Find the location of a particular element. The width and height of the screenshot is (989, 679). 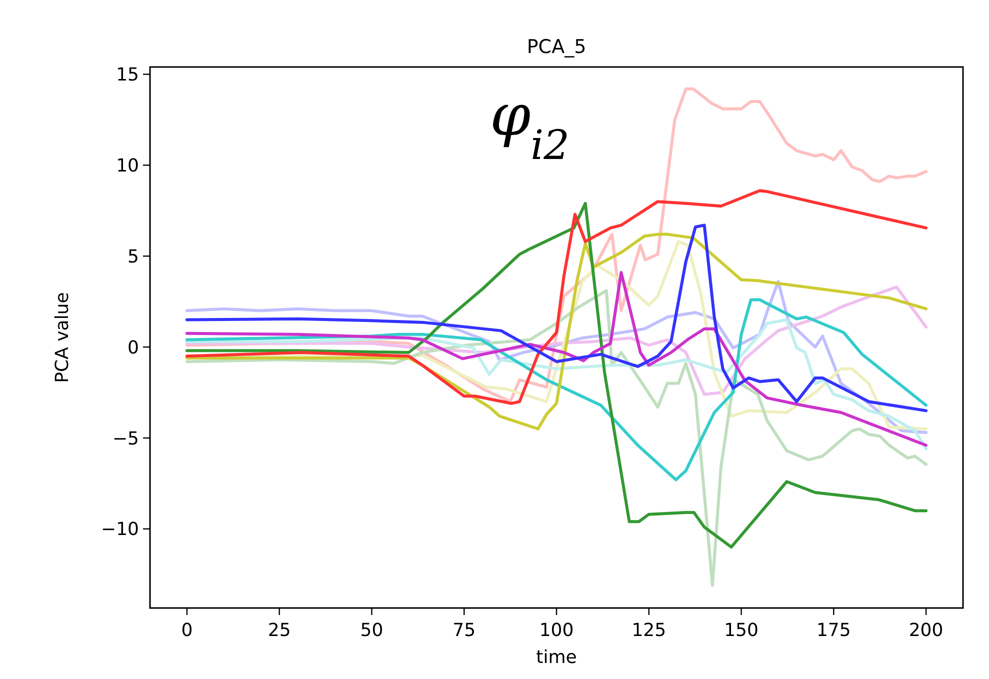

y-axis-title: PCA value is located at coordinates (62, 337).